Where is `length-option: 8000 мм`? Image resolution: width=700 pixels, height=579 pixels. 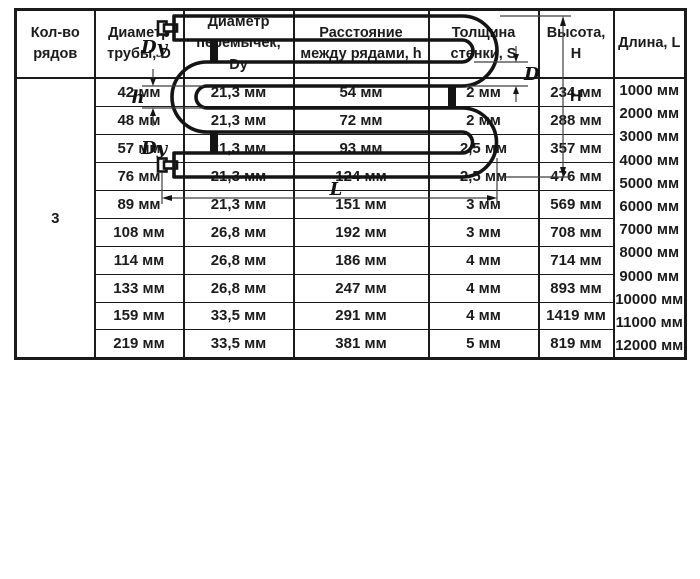
length-option: 8000 мм is located at coordinates (649, 253).